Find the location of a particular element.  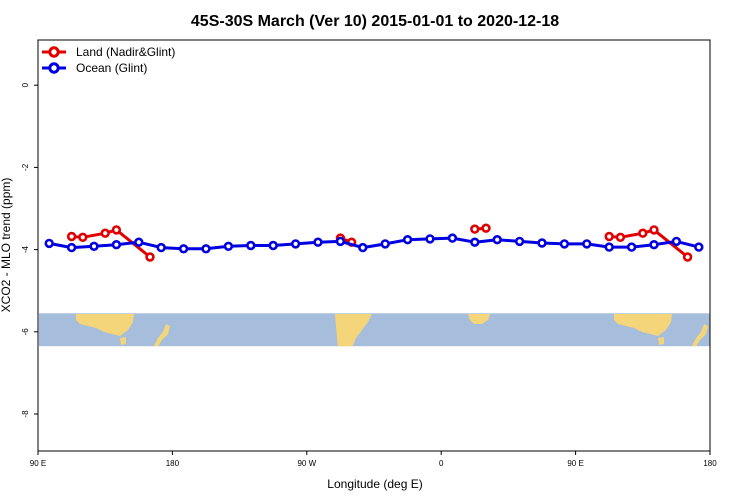

y-tick-label: -2 is located at coordinates (25, 167).